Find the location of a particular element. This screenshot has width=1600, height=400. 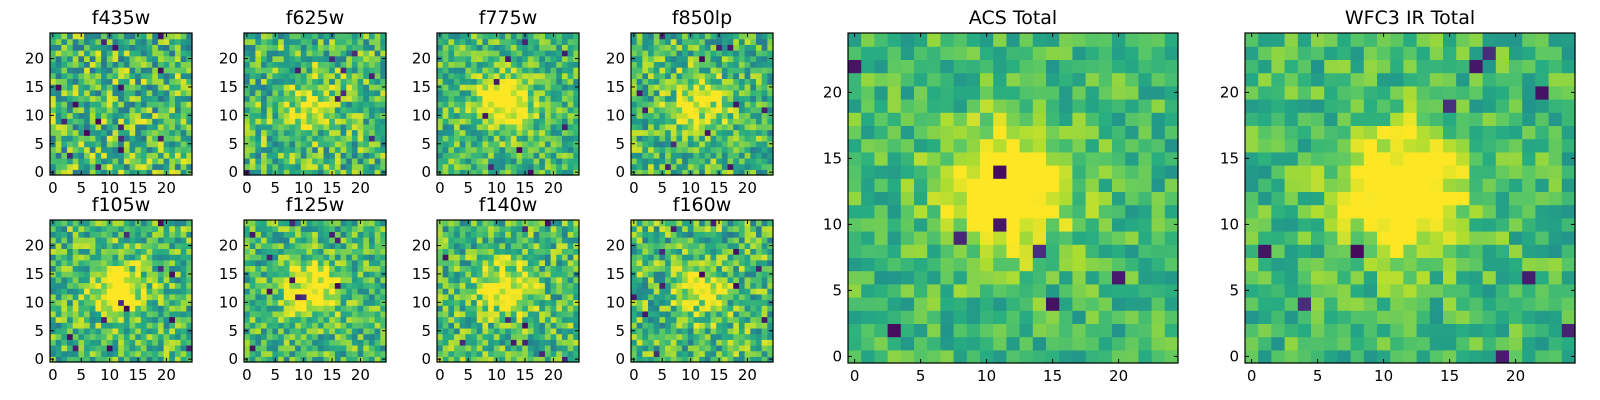

x-tick-label: 5 is located at coordinates (662, 188).